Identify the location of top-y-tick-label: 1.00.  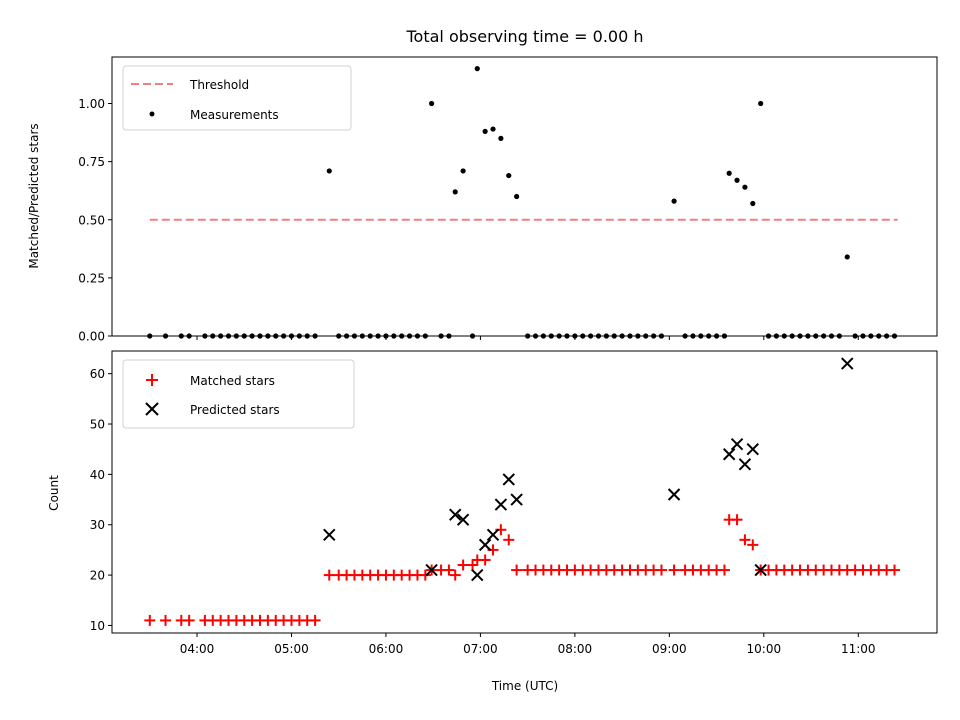
(91, 104).